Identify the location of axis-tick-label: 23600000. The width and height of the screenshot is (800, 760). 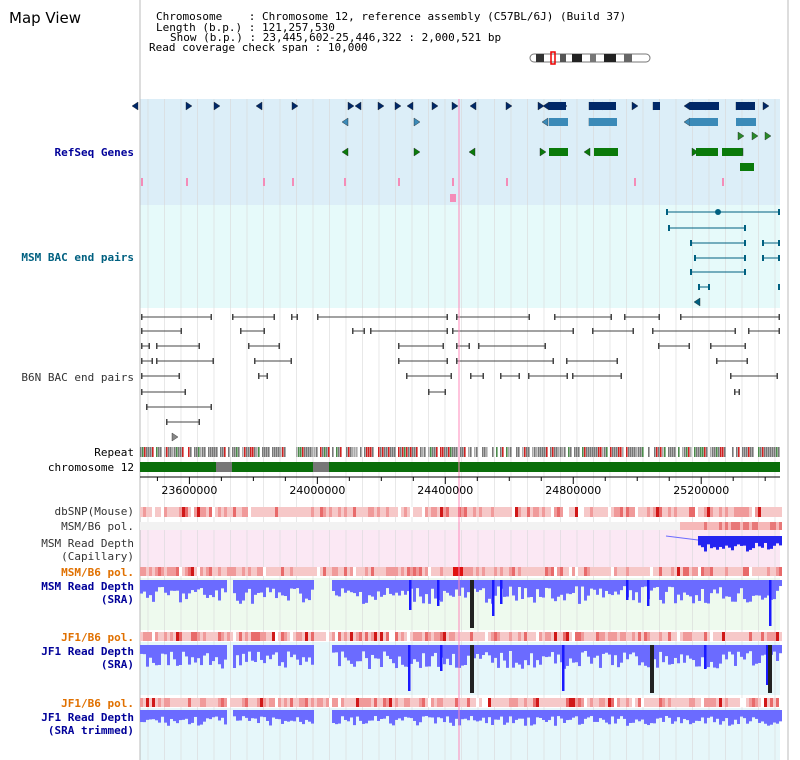
(189, 490).